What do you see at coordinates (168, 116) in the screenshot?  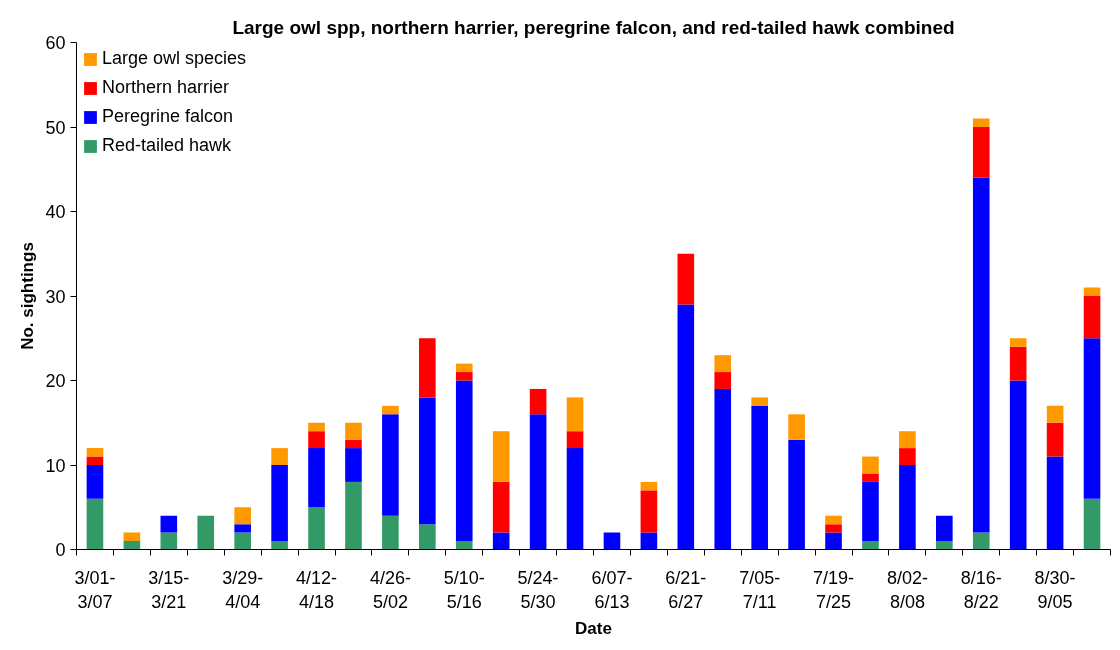 I see `legend-label: Peregrine falcon` at bounding box center [168, 116].